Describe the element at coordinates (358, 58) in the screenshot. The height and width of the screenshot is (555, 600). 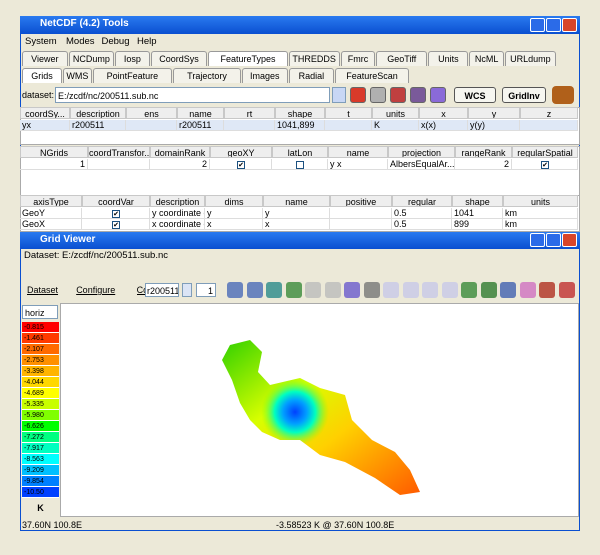
I see `tab: Fmrc` at that location.